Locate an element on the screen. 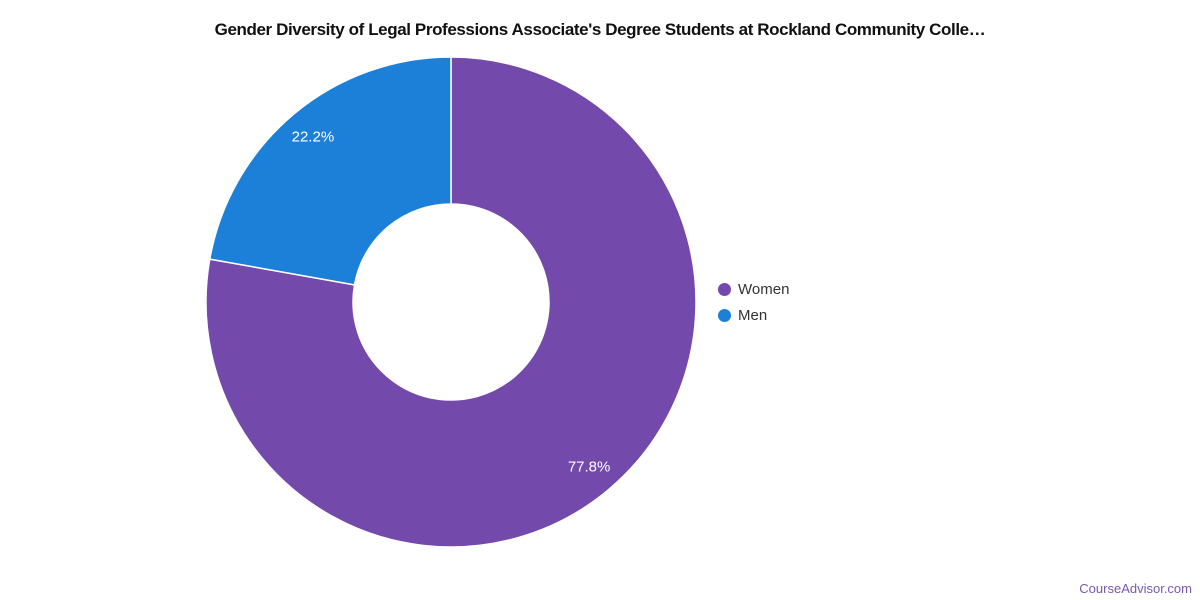 The image size is (1200, 600). legend-item-women: Women is located at coordinates (753, 289).